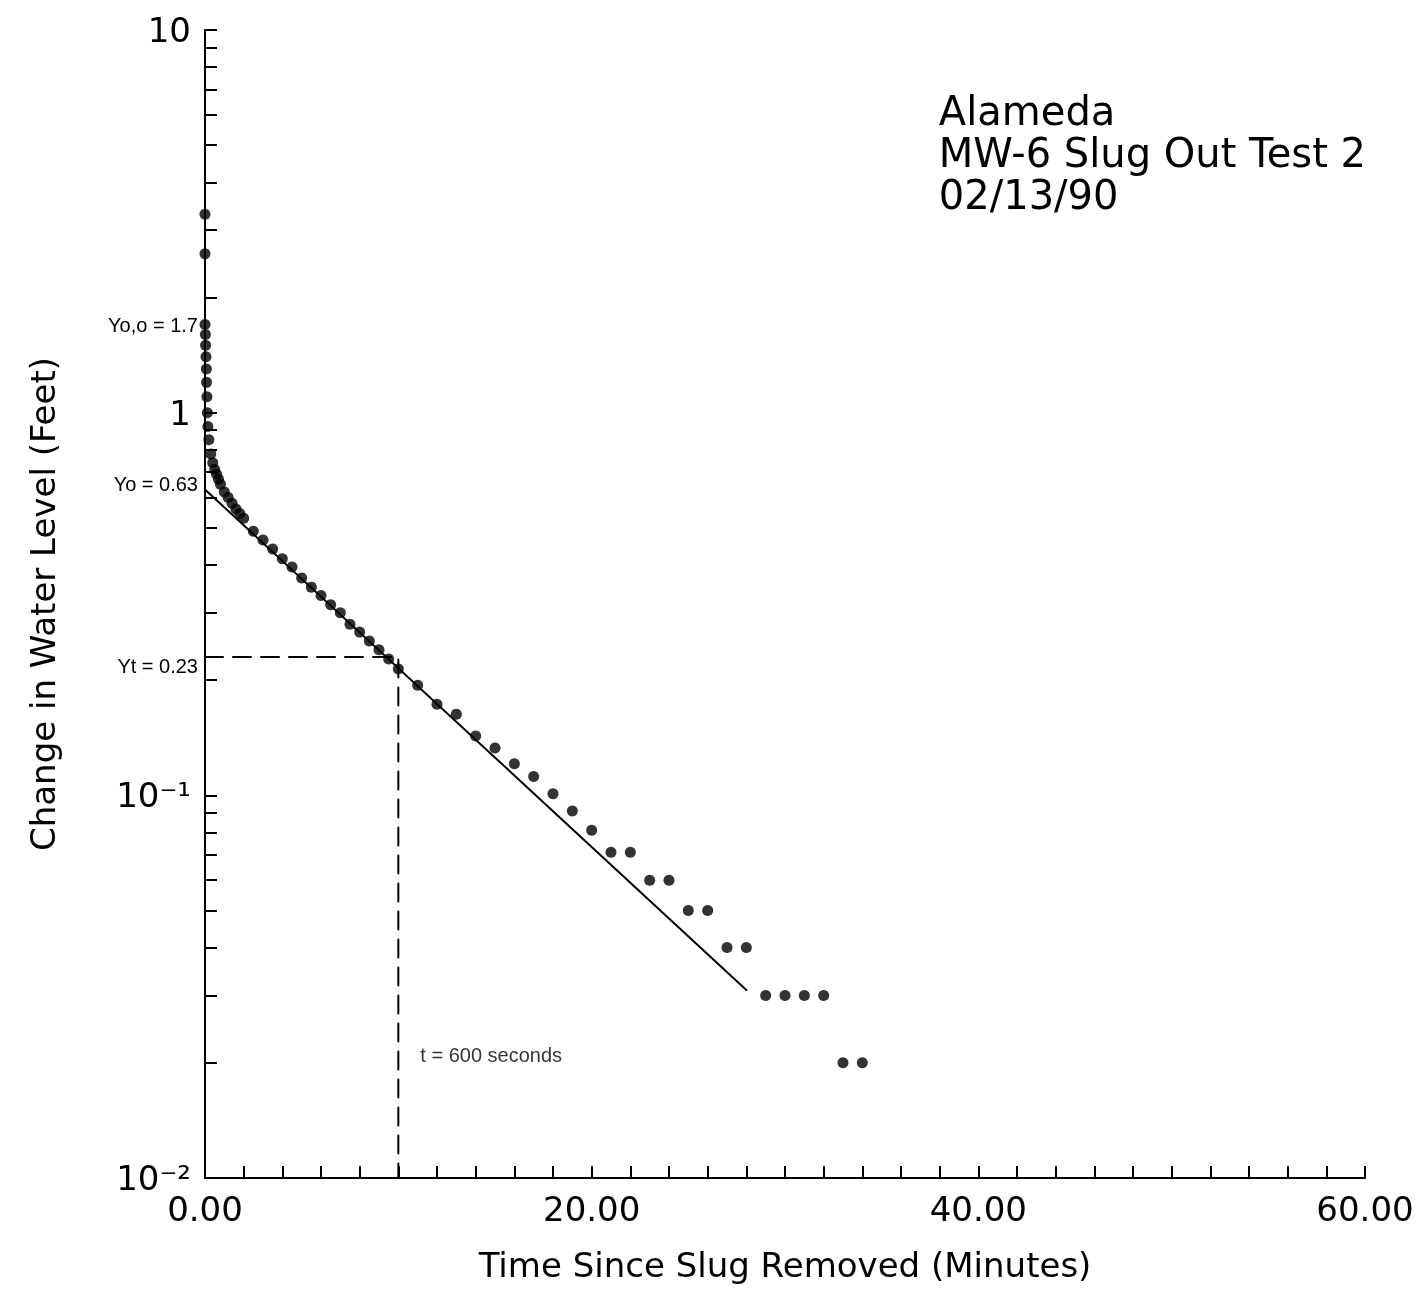  What do you see at coordinates (978, 1209) in the screenshot?
I see `x-tick-label: 40.00` at bounding box center [978, 1209].